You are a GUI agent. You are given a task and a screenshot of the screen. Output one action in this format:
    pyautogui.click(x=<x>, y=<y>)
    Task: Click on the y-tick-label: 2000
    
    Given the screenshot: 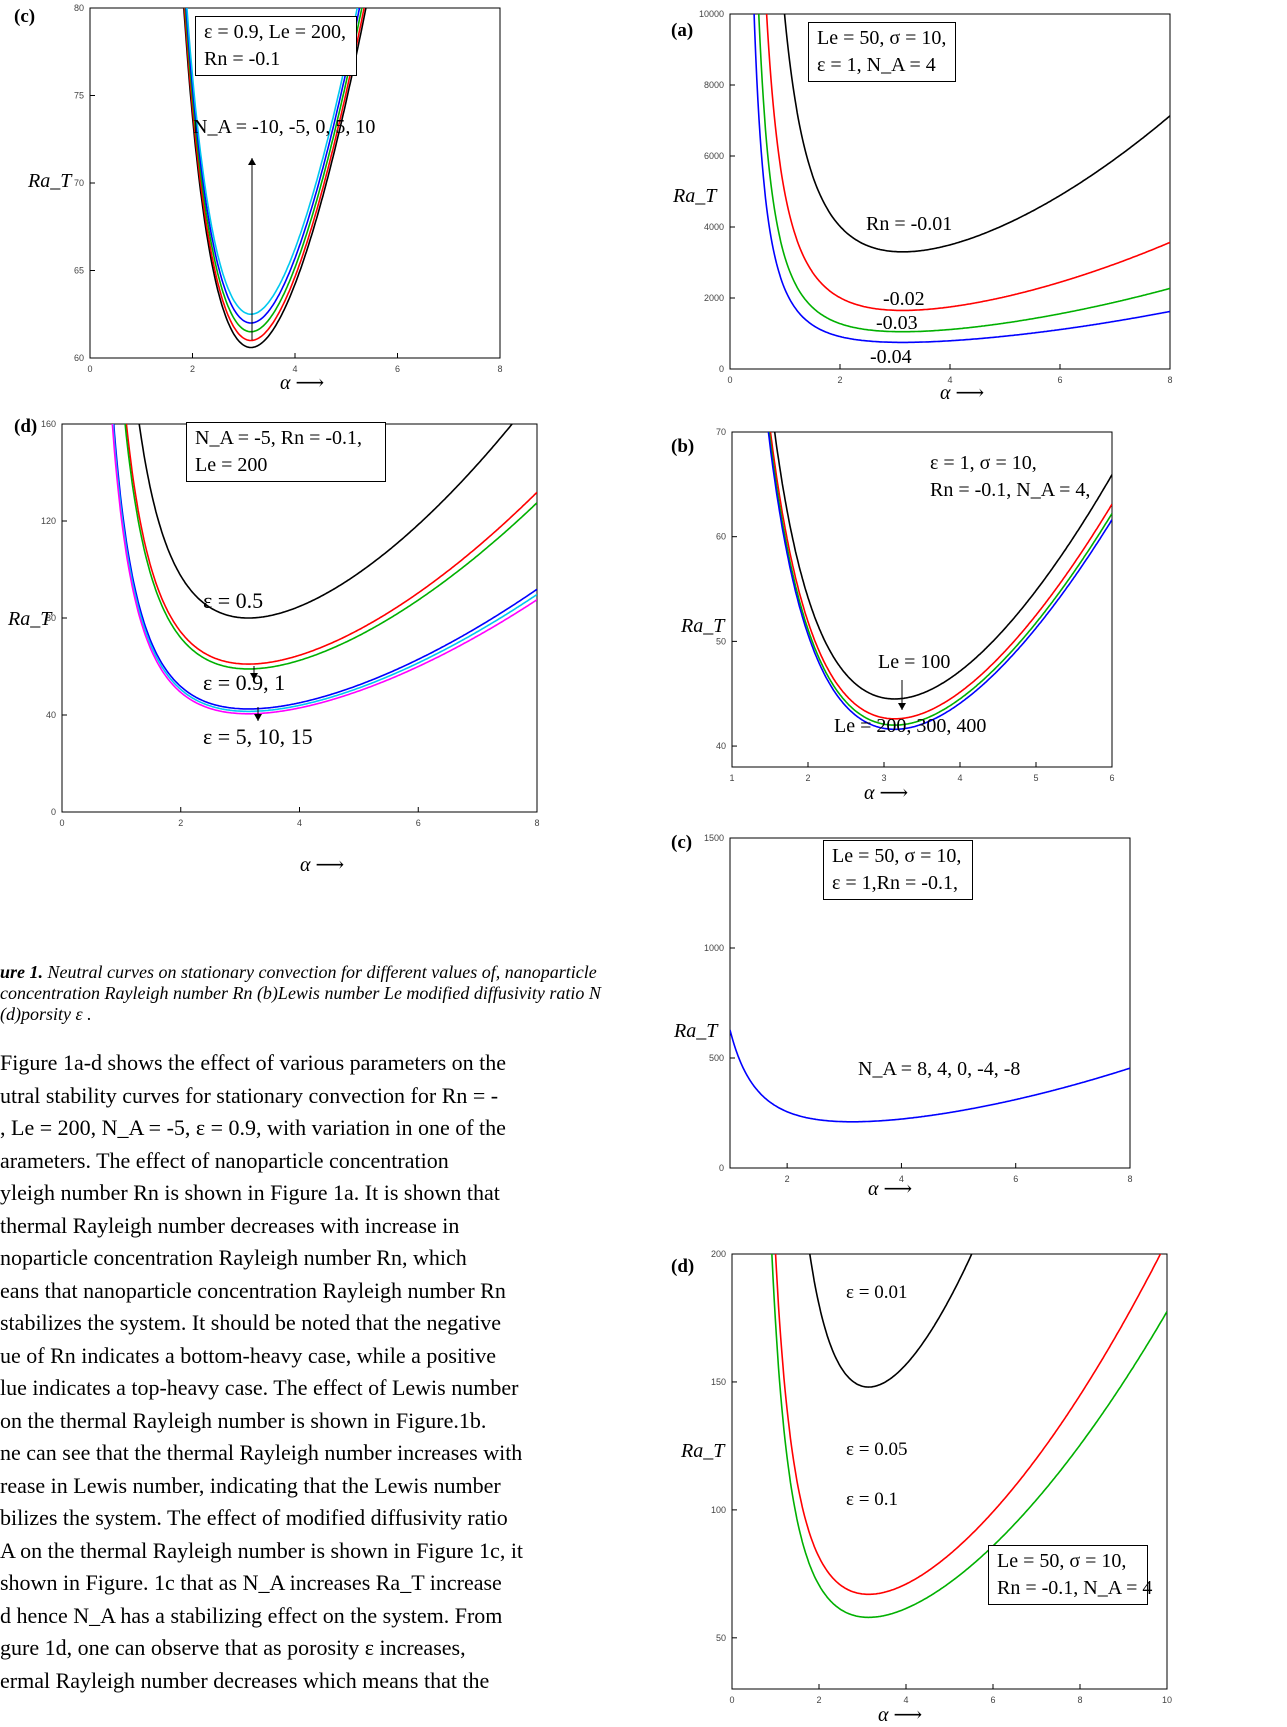 What is the action you would take?
    pyautogui.click(x=714, y=298)
    